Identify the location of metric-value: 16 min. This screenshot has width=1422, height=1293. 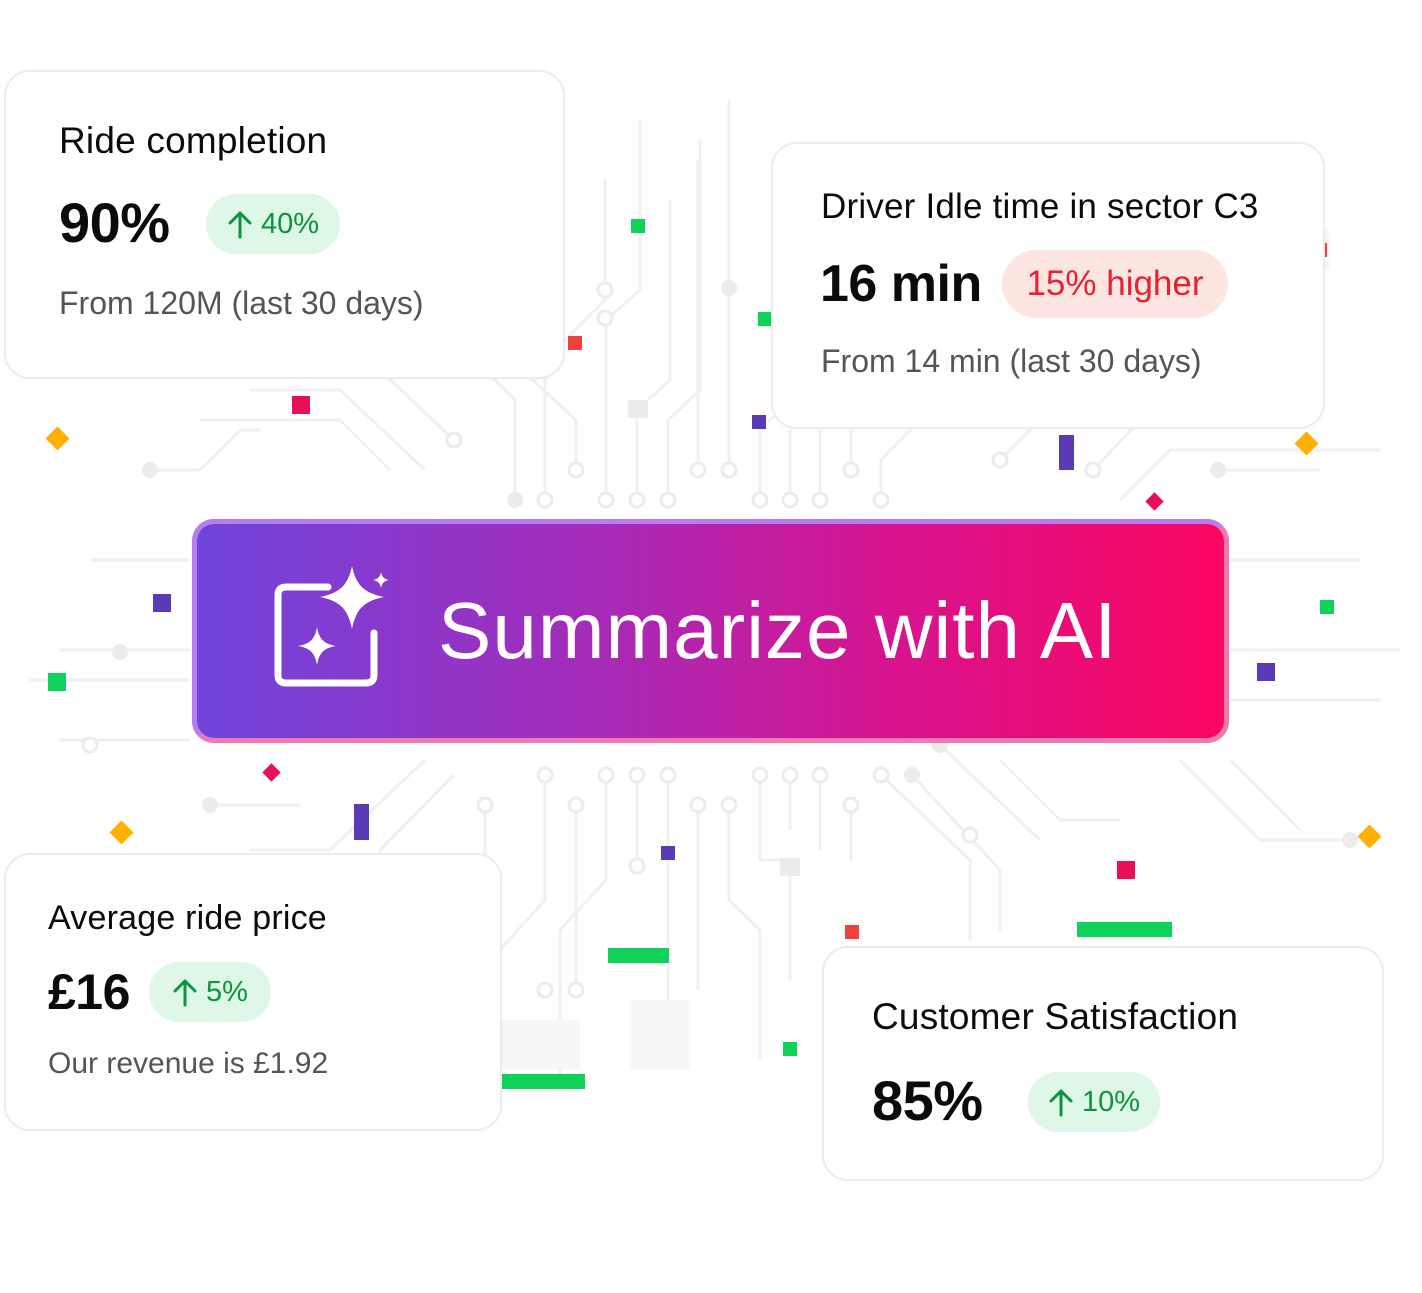
(901, 284).